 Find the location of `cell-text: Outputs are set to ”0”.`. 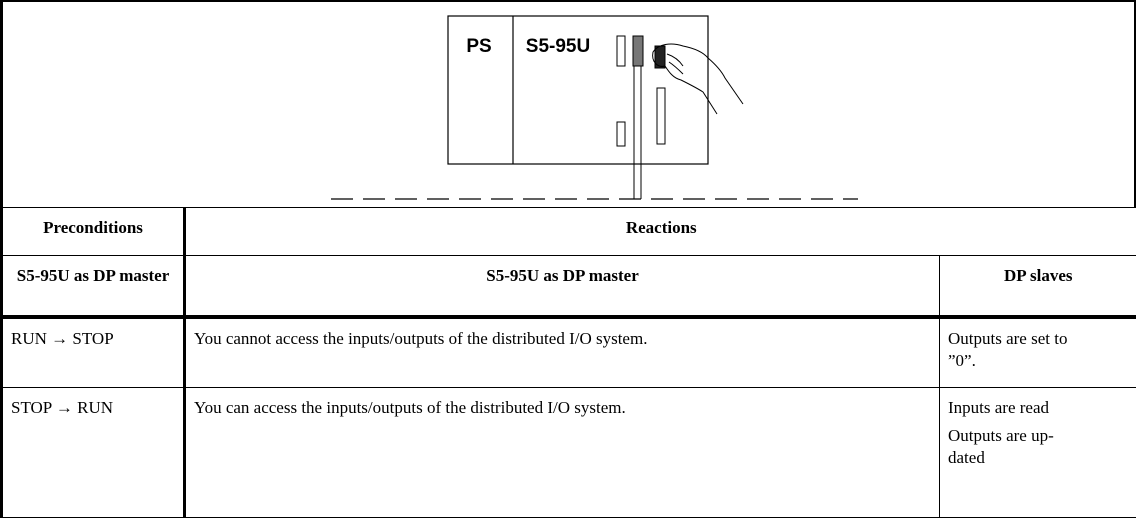

cell-text: Outputs are set to ”0”. is located at coordinates (1023, 350).